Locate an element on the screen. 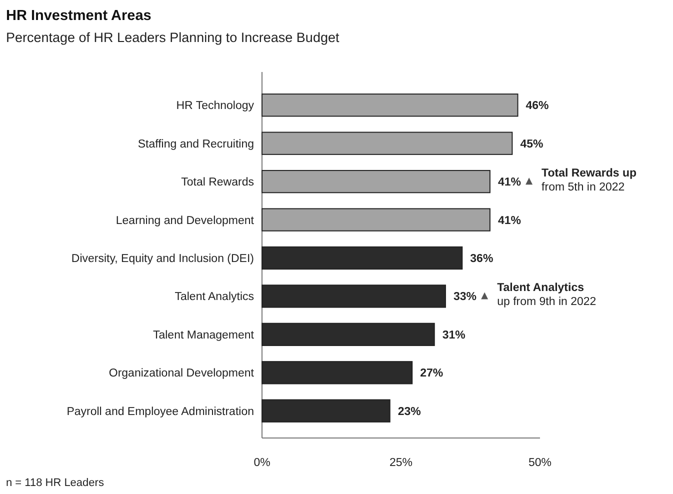 This screenshot has height=494, width=673. data-label: 46% is located at coordinates (537, 106).